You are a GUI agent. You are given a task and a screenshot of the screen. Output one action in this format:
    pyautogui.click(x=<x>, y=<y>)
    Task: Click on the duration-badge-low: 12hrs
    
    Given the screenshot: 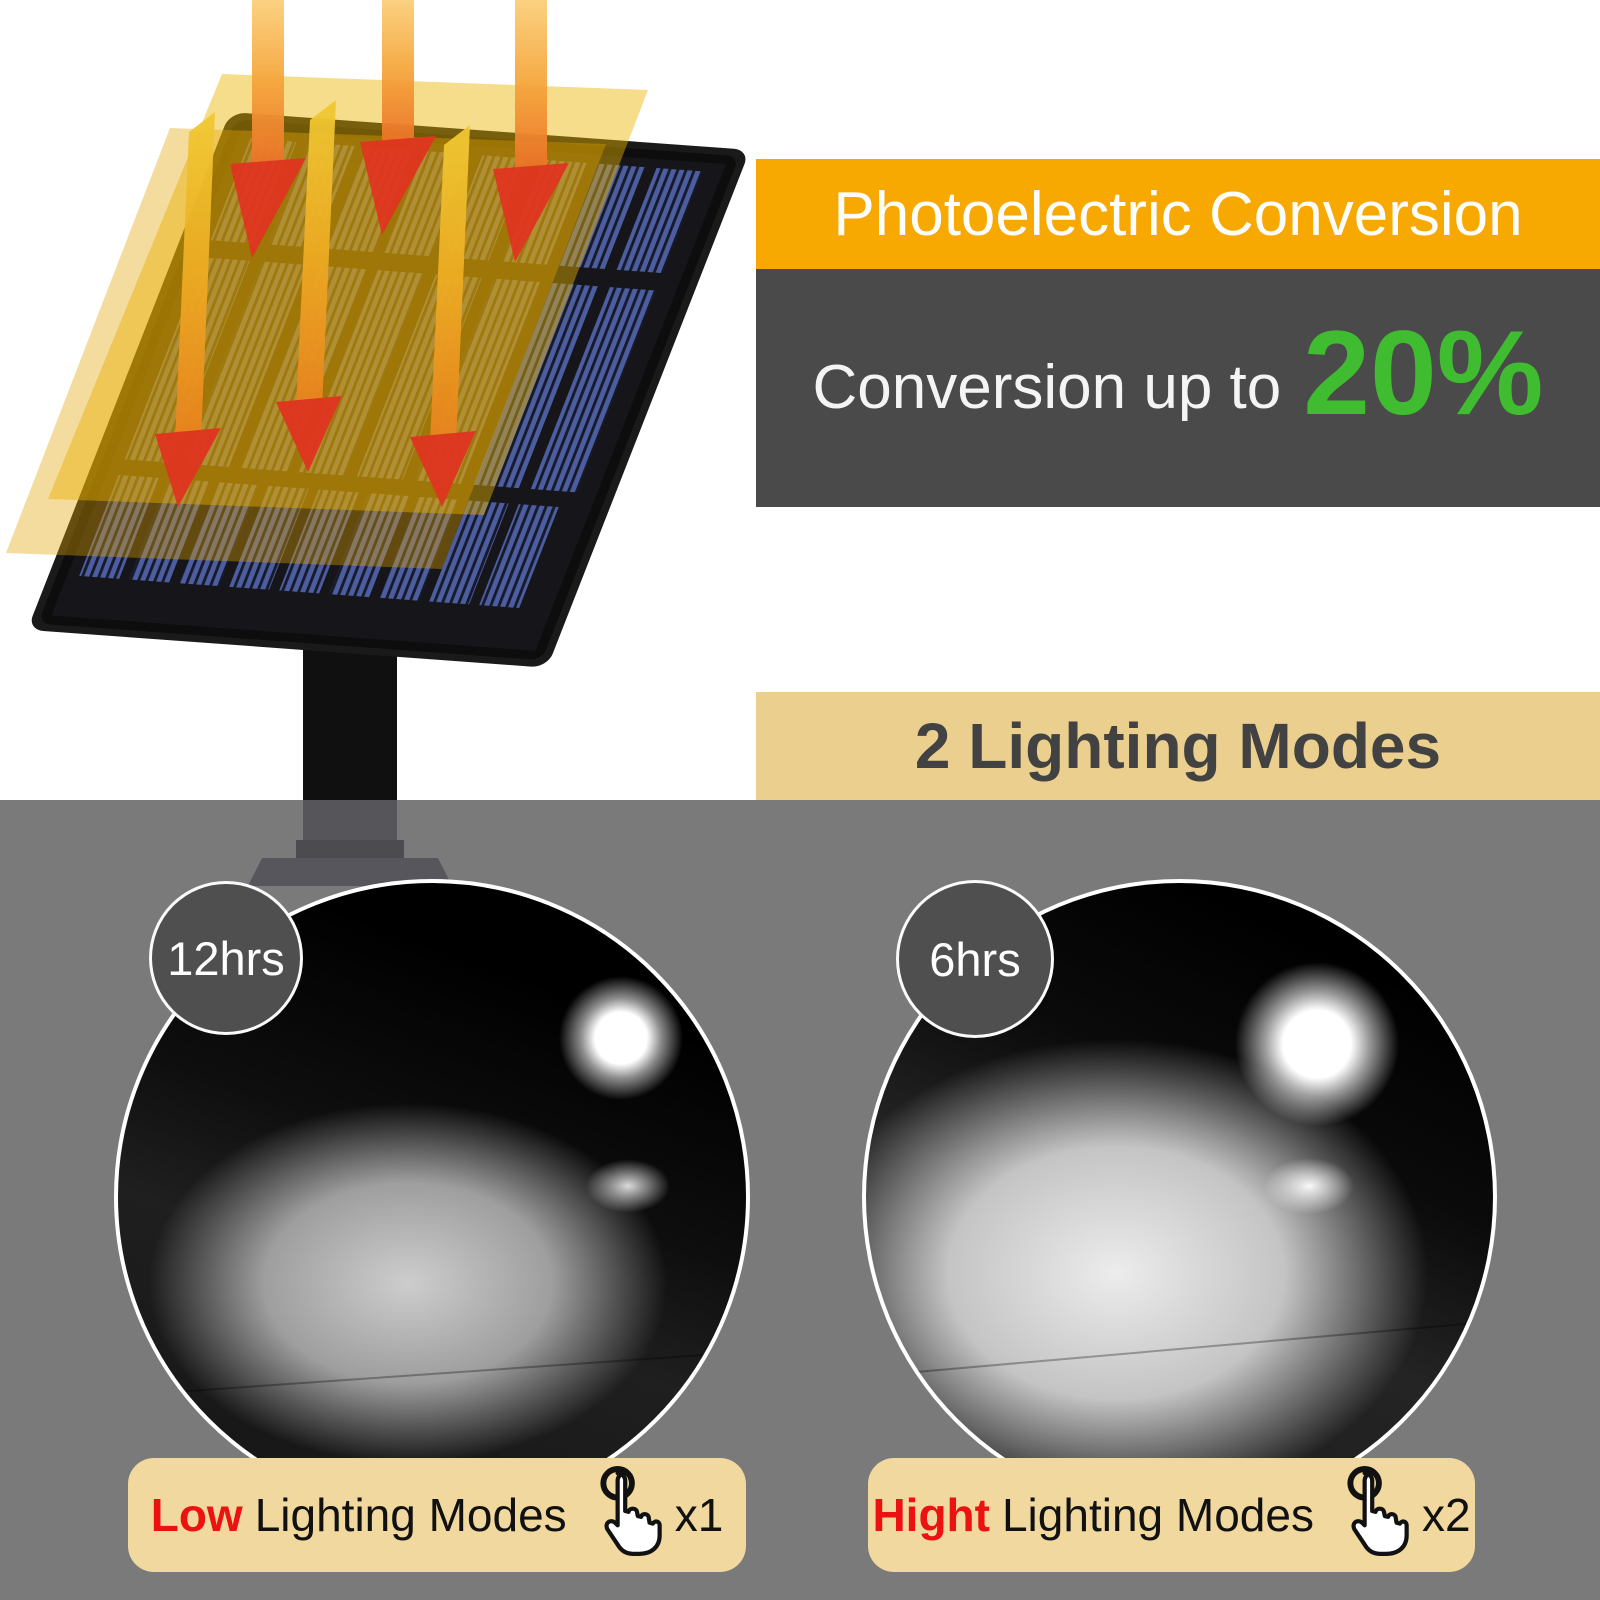 What is the action you would take?
    pyautogui.click(x=226, y=958)
    